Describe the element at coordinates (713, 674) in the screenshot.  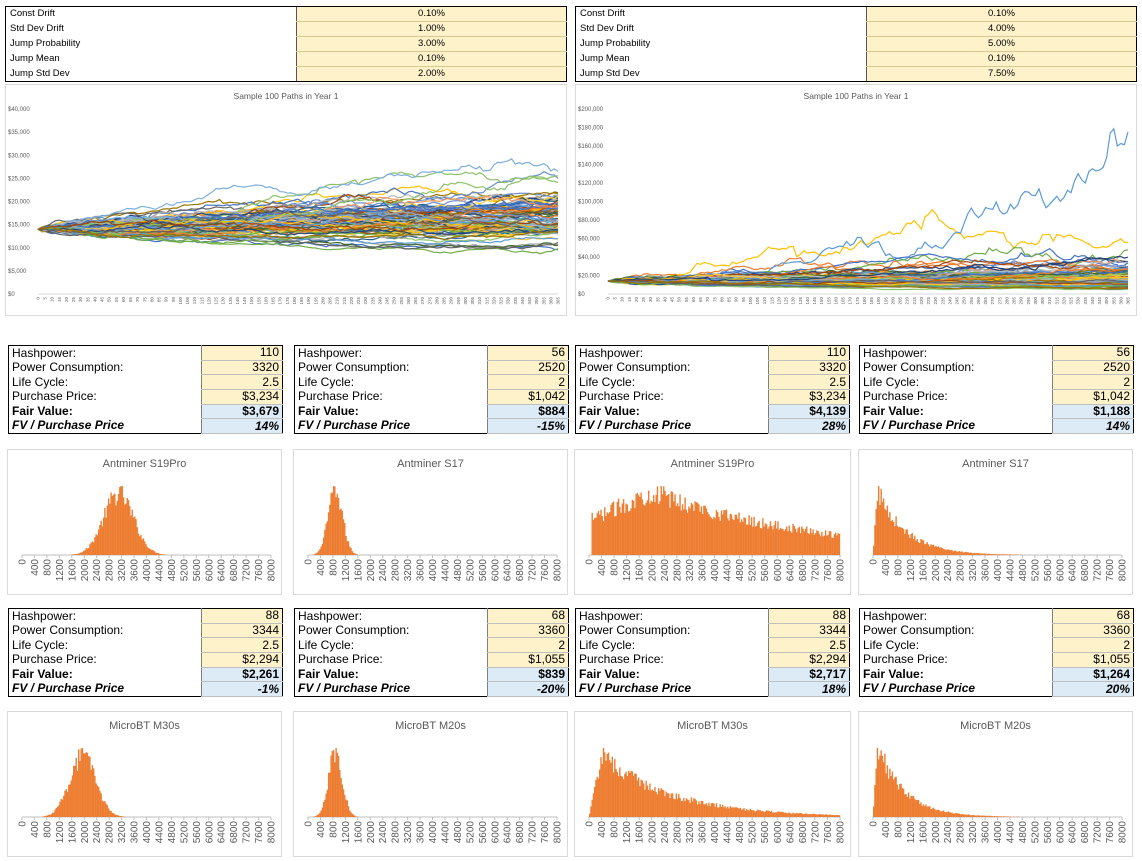
I see `spec-row-fv: Fair Value: $2,717` at that location.